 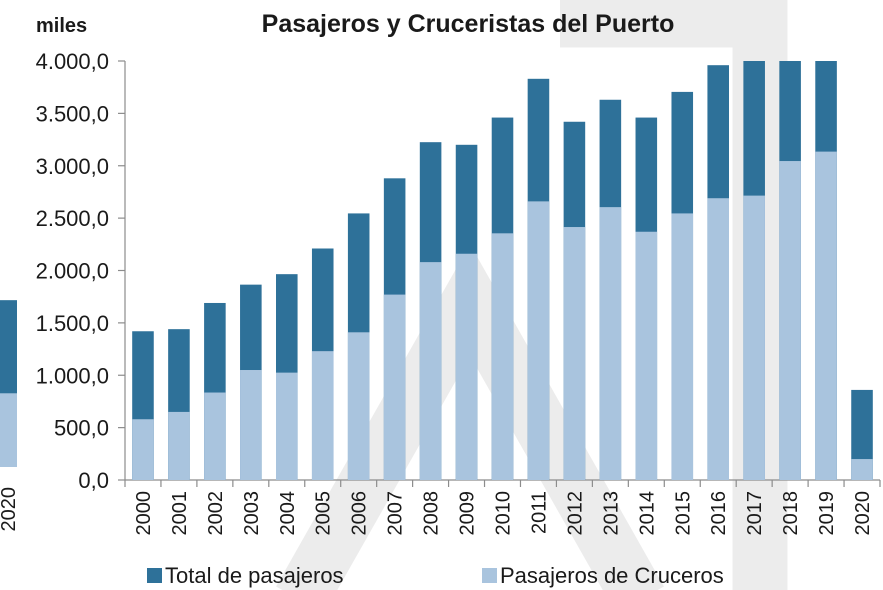 I want to click on x-tick-label: 2012, so click(x=575, y=513).